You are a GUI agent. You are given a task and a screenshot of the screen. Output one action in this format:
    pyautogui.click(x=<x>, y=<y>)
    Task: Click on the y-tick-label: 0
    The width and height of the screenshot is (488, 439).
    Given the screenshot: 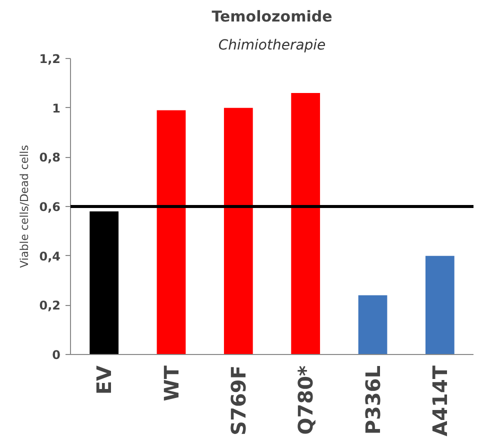 What is the action you would take?
    pyautogui.click(x=56, y=355)
    